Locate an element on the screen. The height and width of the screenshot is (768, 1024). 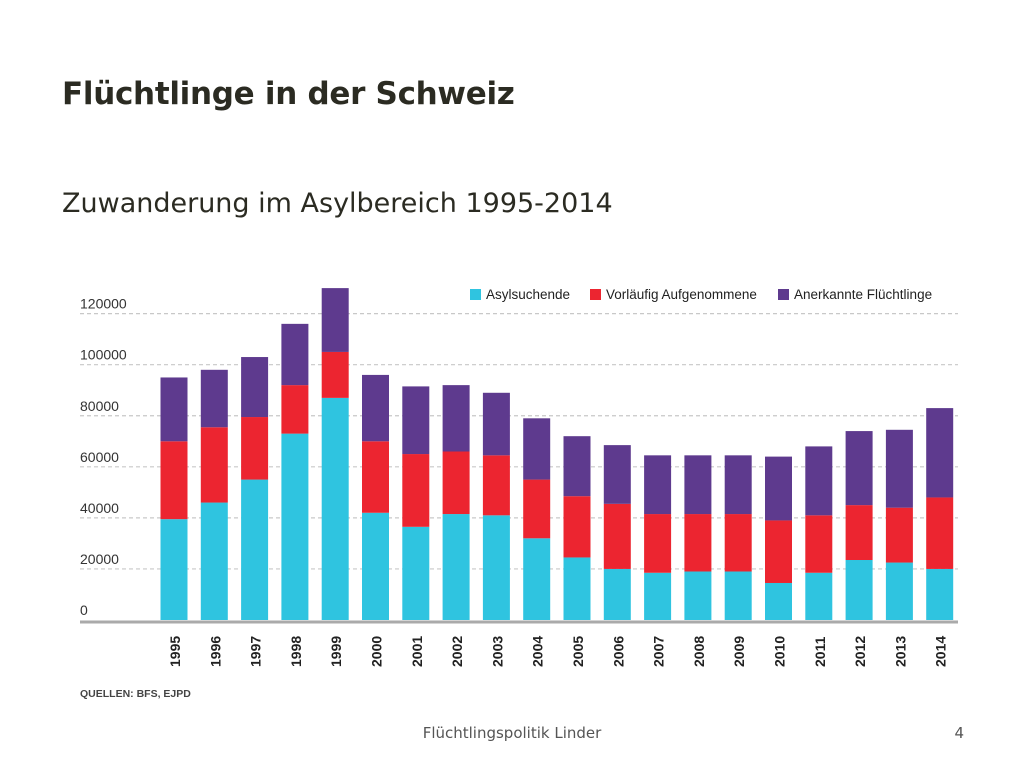
x-tick-label: 2009 is located at coordinates (739, 651).